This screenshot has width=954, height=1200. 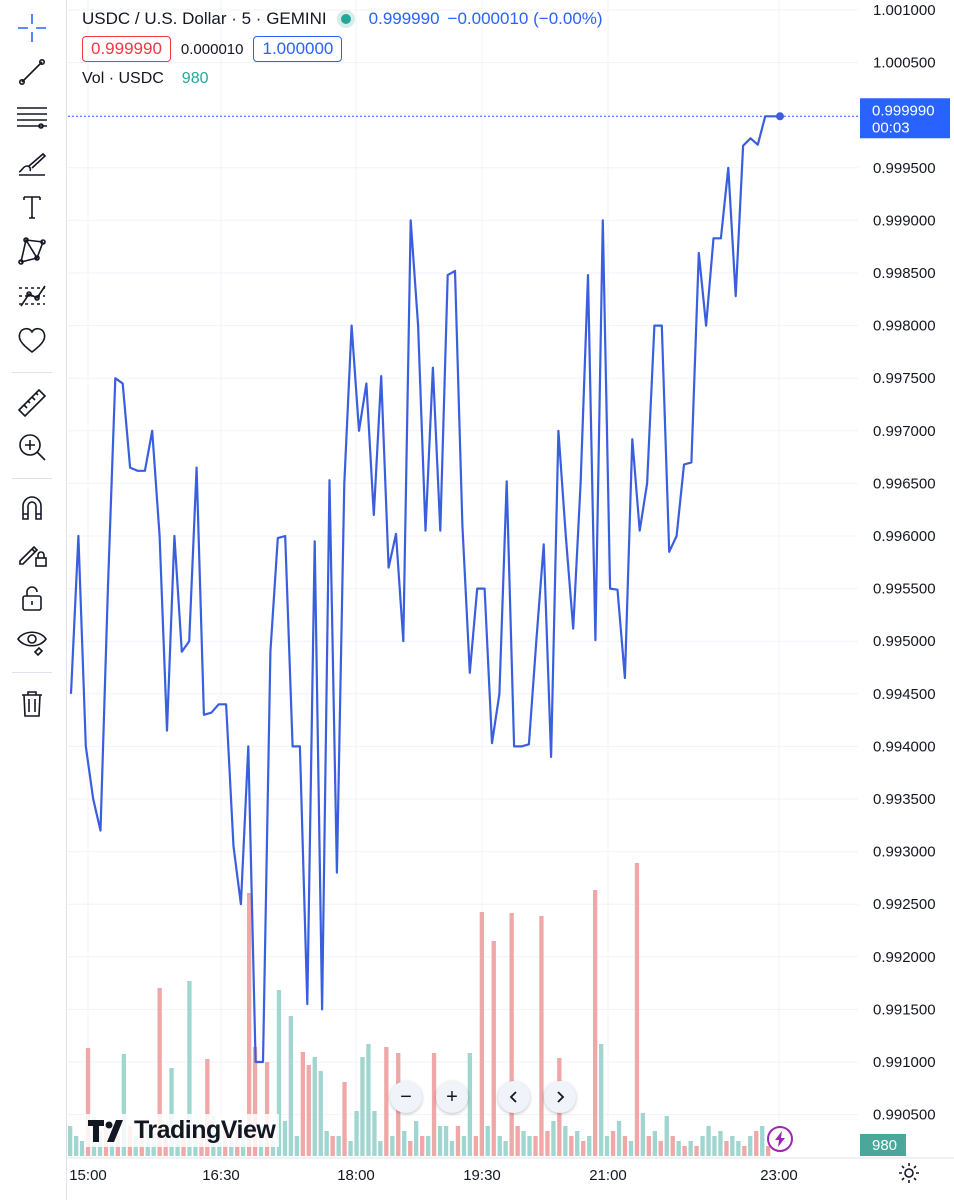 I want to click on chart-navigation: − +, so click(x=490, y=1097).